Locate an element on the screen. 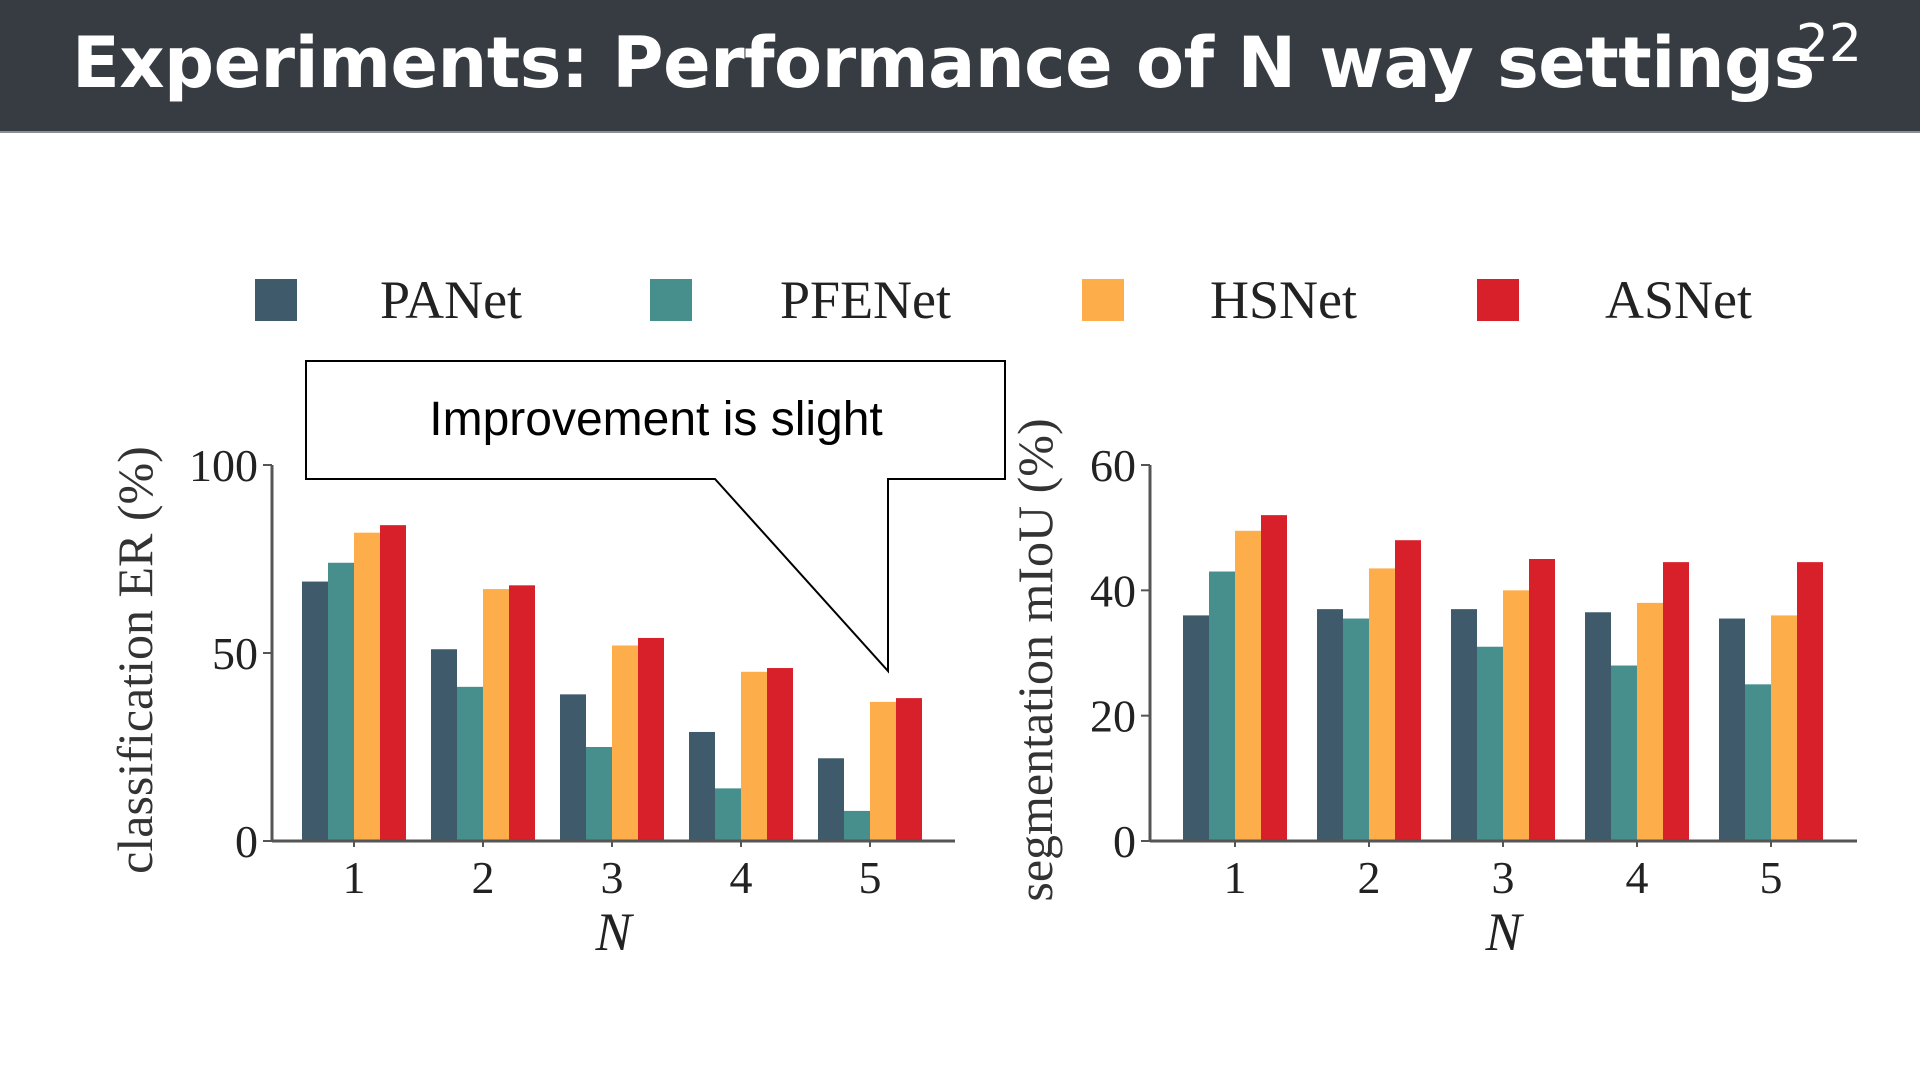 The width and height of the screenshot is (1920, 1080). x-tick-label-er-4: 4 is located at coordinates (741, 877).